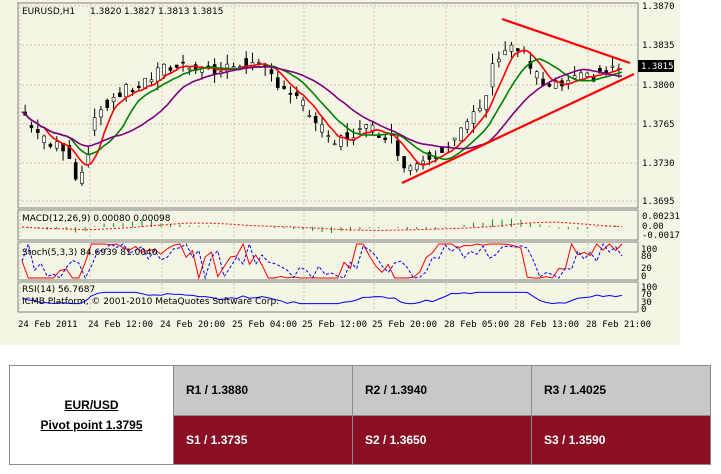 Image resolution: width=721 pixels, height=474 pixels. Describe the element at coordinates (140, 12) in the screenshot. I see `chart-header-high: 1.3827` at that location.